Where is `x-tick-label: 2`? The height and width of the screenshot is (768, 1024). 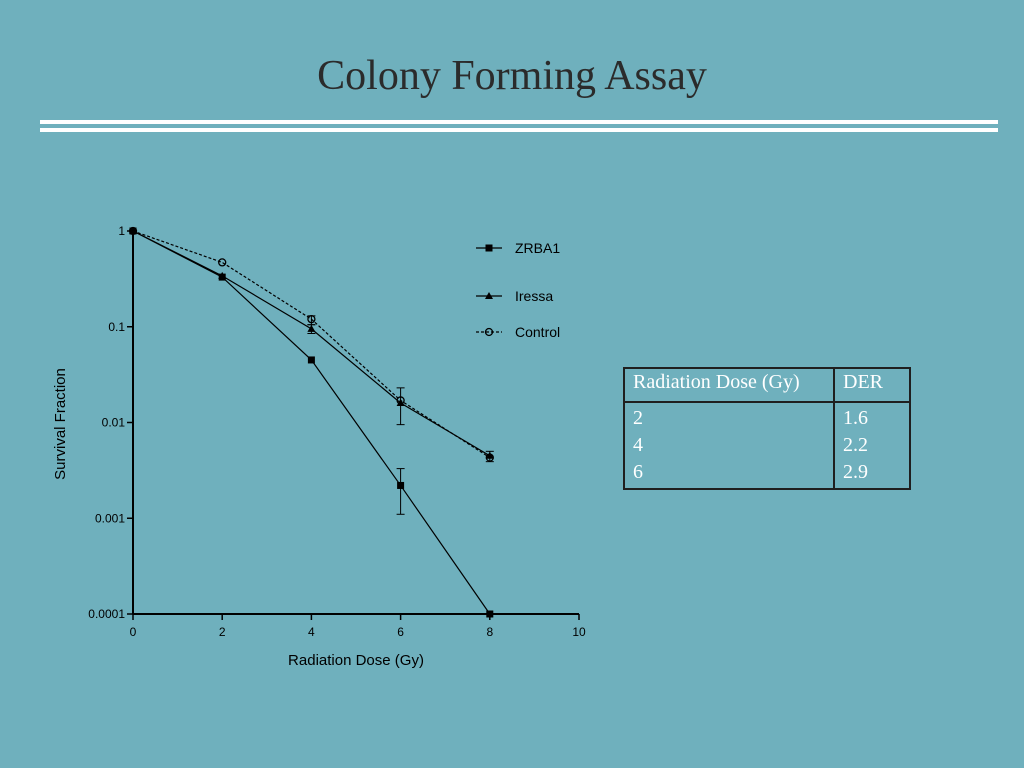 x-tick-label: 2 is located at coordinates (222, 632).